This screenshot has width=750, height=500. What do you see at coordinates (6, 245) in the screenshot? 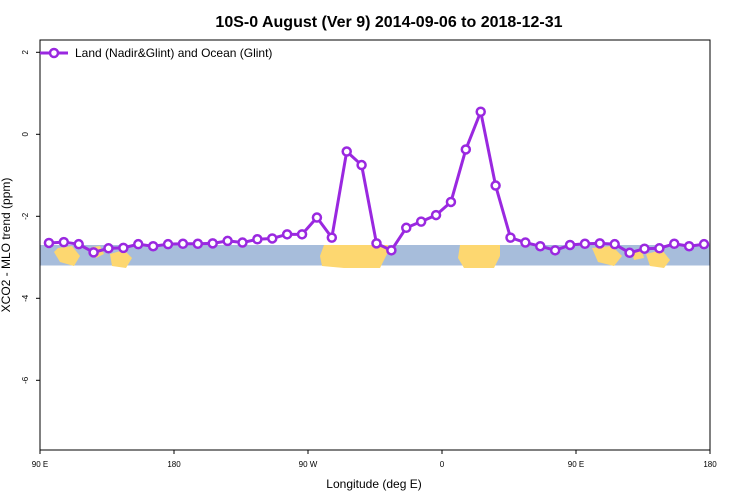
I see `y-axis-label: XCO2 - MLO trend (ppm)` at bounding box center [6, 245].